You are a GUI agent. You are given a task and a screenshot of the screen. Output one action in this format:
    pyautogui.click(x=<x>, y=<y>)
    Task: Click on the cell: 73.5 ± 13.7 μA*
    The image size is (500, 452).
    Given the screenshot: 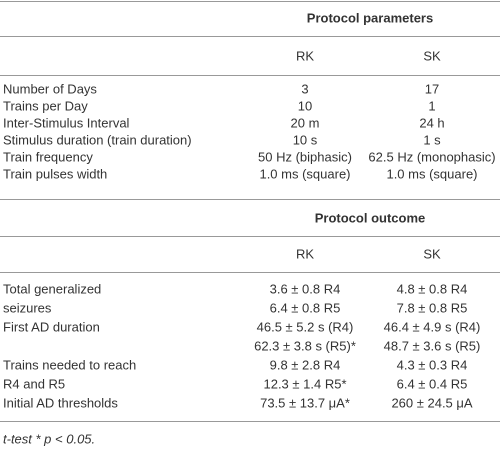 What is the action you would take?
    pyautogui.click(x=305, y=402)
    